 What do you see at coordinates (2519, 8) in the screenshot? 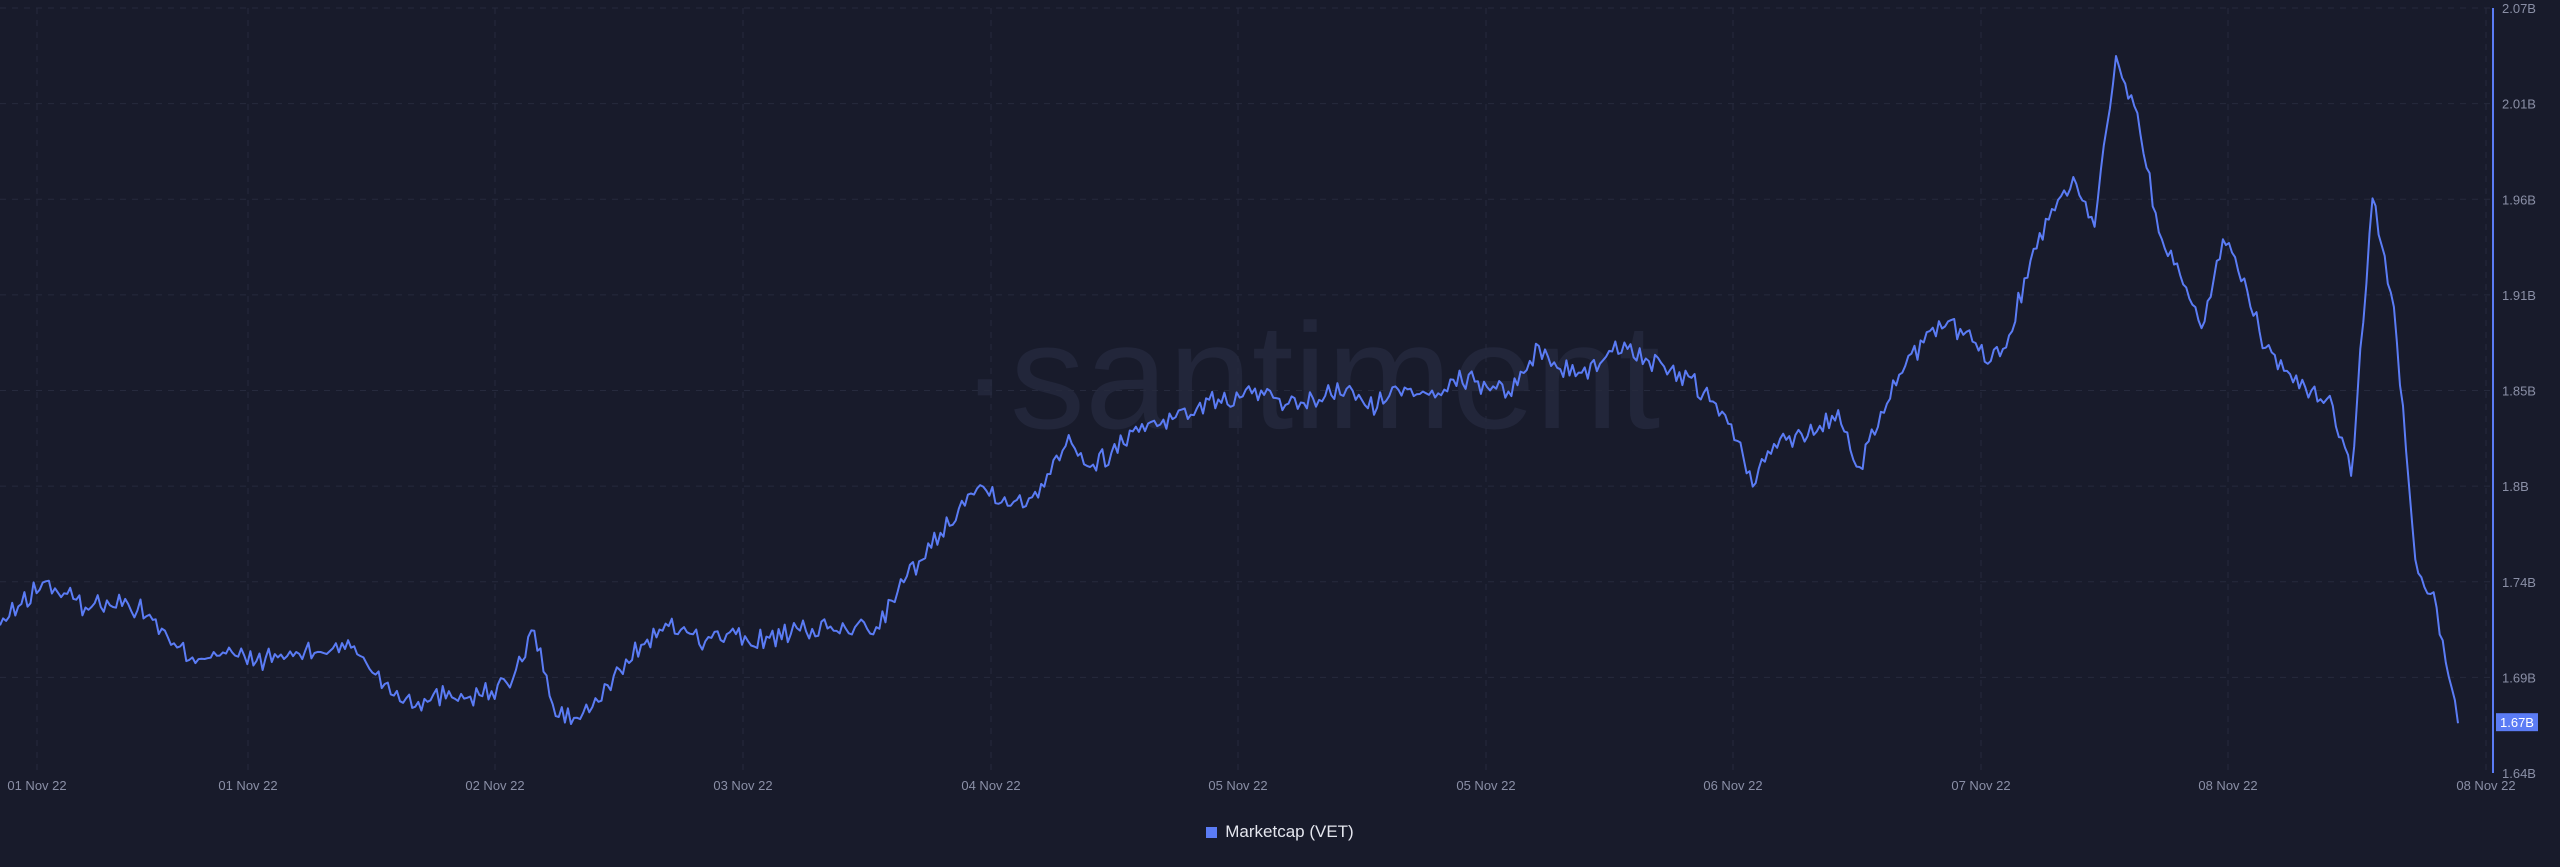
I see `y-tick-label: 2.07B` at bounding box center [2519, 8].